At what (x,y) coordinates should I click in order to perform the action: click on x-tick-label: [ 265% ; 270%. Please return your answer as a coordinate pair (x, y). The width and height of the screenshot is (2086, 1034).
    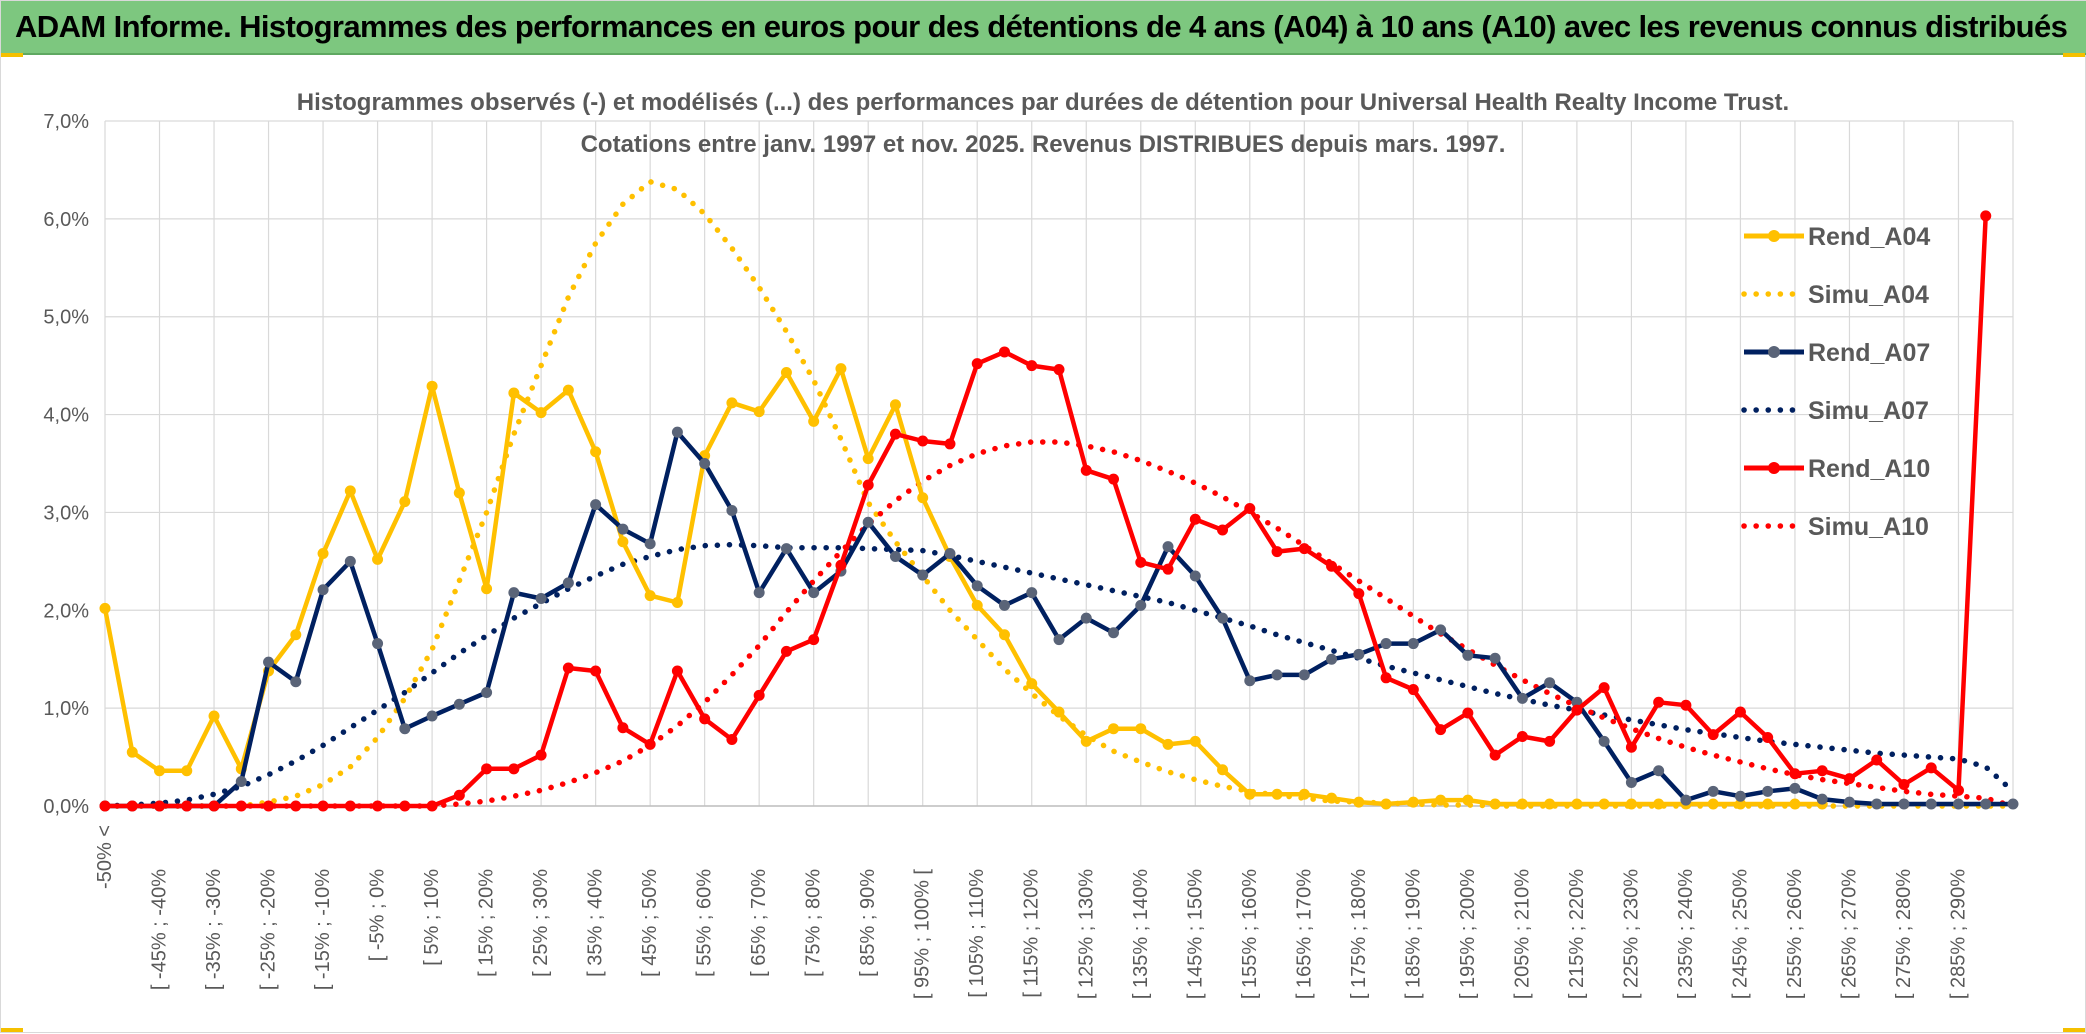
    Looking at the image, I should click on (1849, 934).